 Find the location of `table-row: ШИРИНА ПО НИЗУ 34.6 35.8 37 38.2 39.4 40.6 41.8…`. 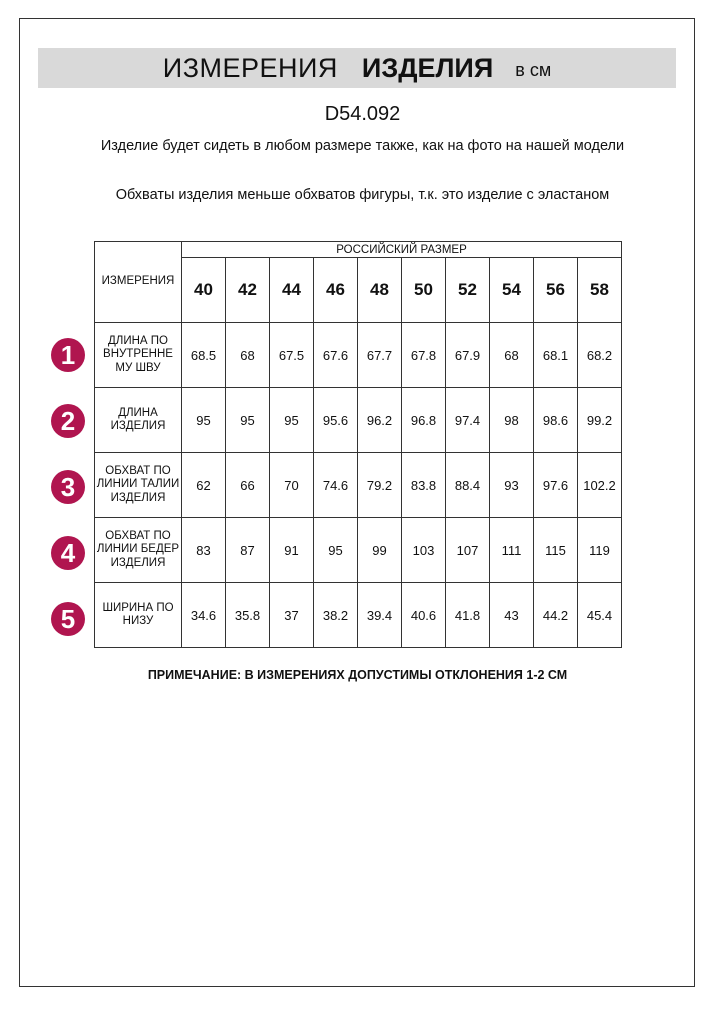

table-row: ШИРИНА ПО НИЗУ 34.6 35.8 37 38.2 39.4 40.6 41.8… is located at coordinates (358, 615).